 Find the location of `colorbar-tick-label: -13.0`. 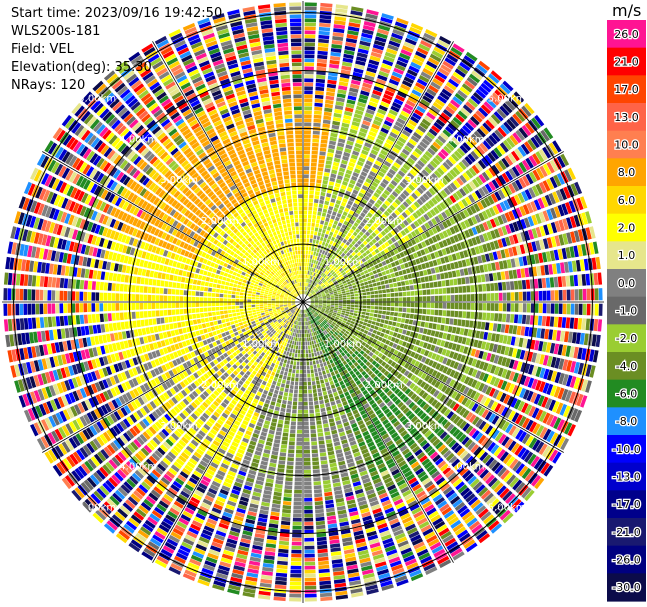

colorbar-tick-label: -13.0 is located at coordinates (626, 477).